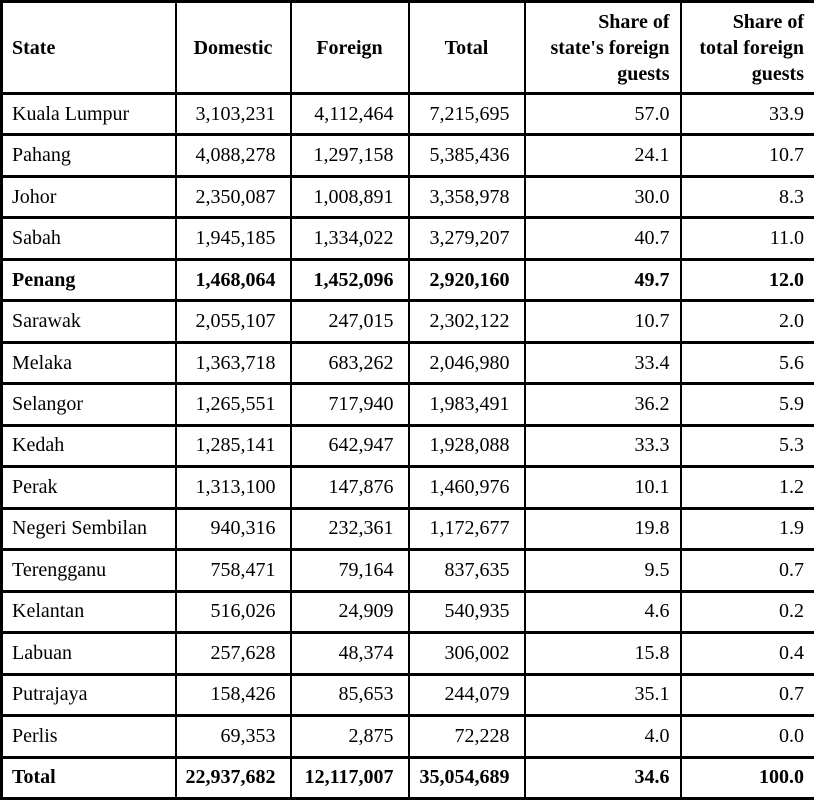 Image resolution: width=814 pixels, height=800 pixels. I want to click on cell-state: Labuan, so click(88, 653).